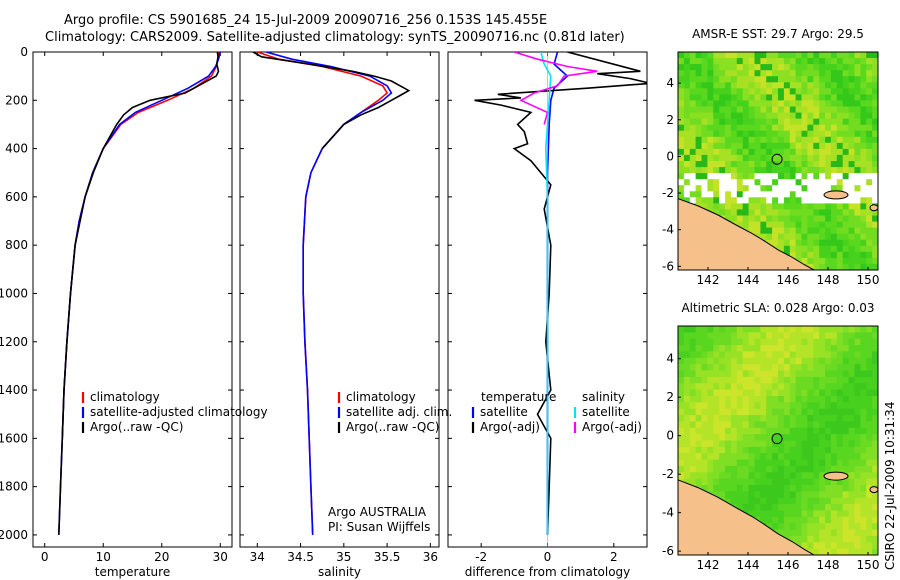 The width and height of the screenshot is (900, 580). Describe the element at coordinates (778, 34) in the screenshot. I see `map-title: AMSR-E SST: 29.7 Argo: 29.5` at that location.